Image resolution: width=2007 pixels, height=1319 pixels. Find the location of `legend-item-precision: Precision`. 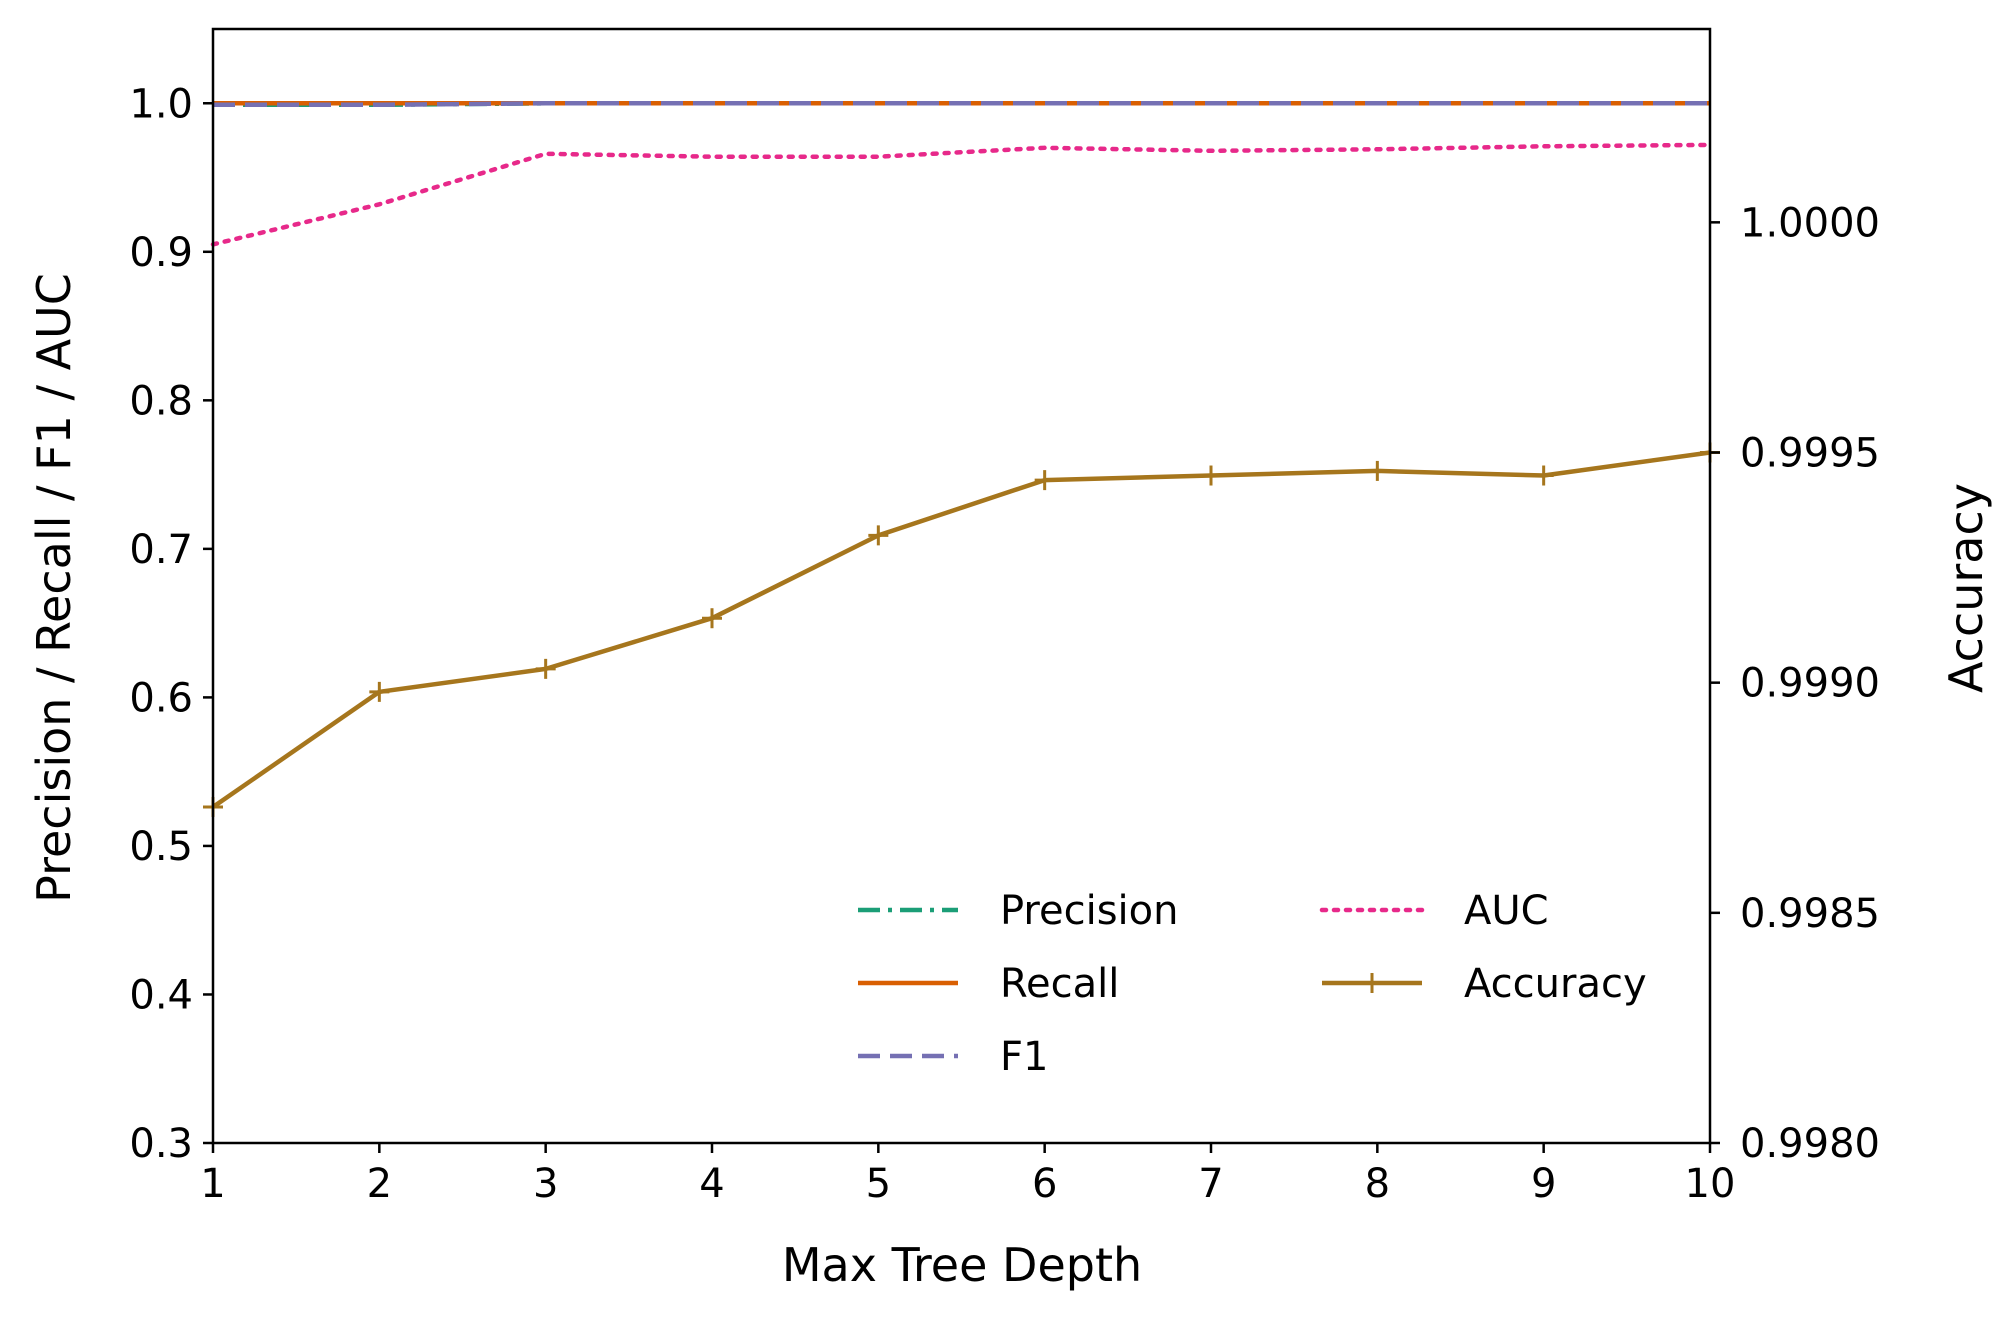

legend-item-precision: Precision is located at coordinates (1018, 911).